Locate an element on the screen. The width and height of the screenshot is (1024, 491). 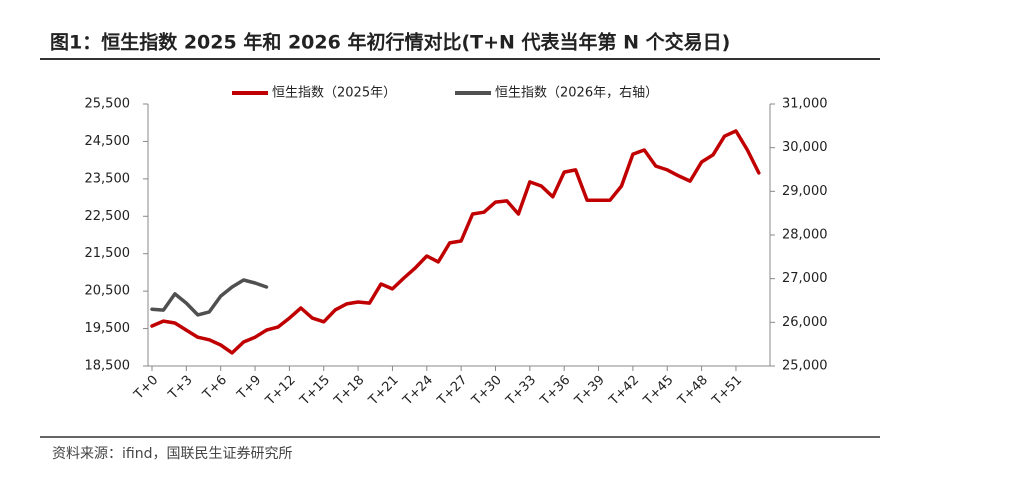
y2-tick-label: 27,000 is located at coordinates (805, 278).